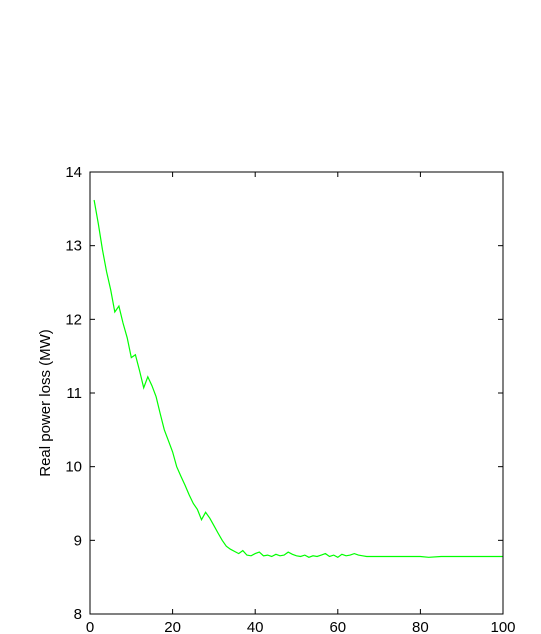  Describe the element at coordinates (420, 626) in the screenshot. I see `x-tick-label: 80` at that location.